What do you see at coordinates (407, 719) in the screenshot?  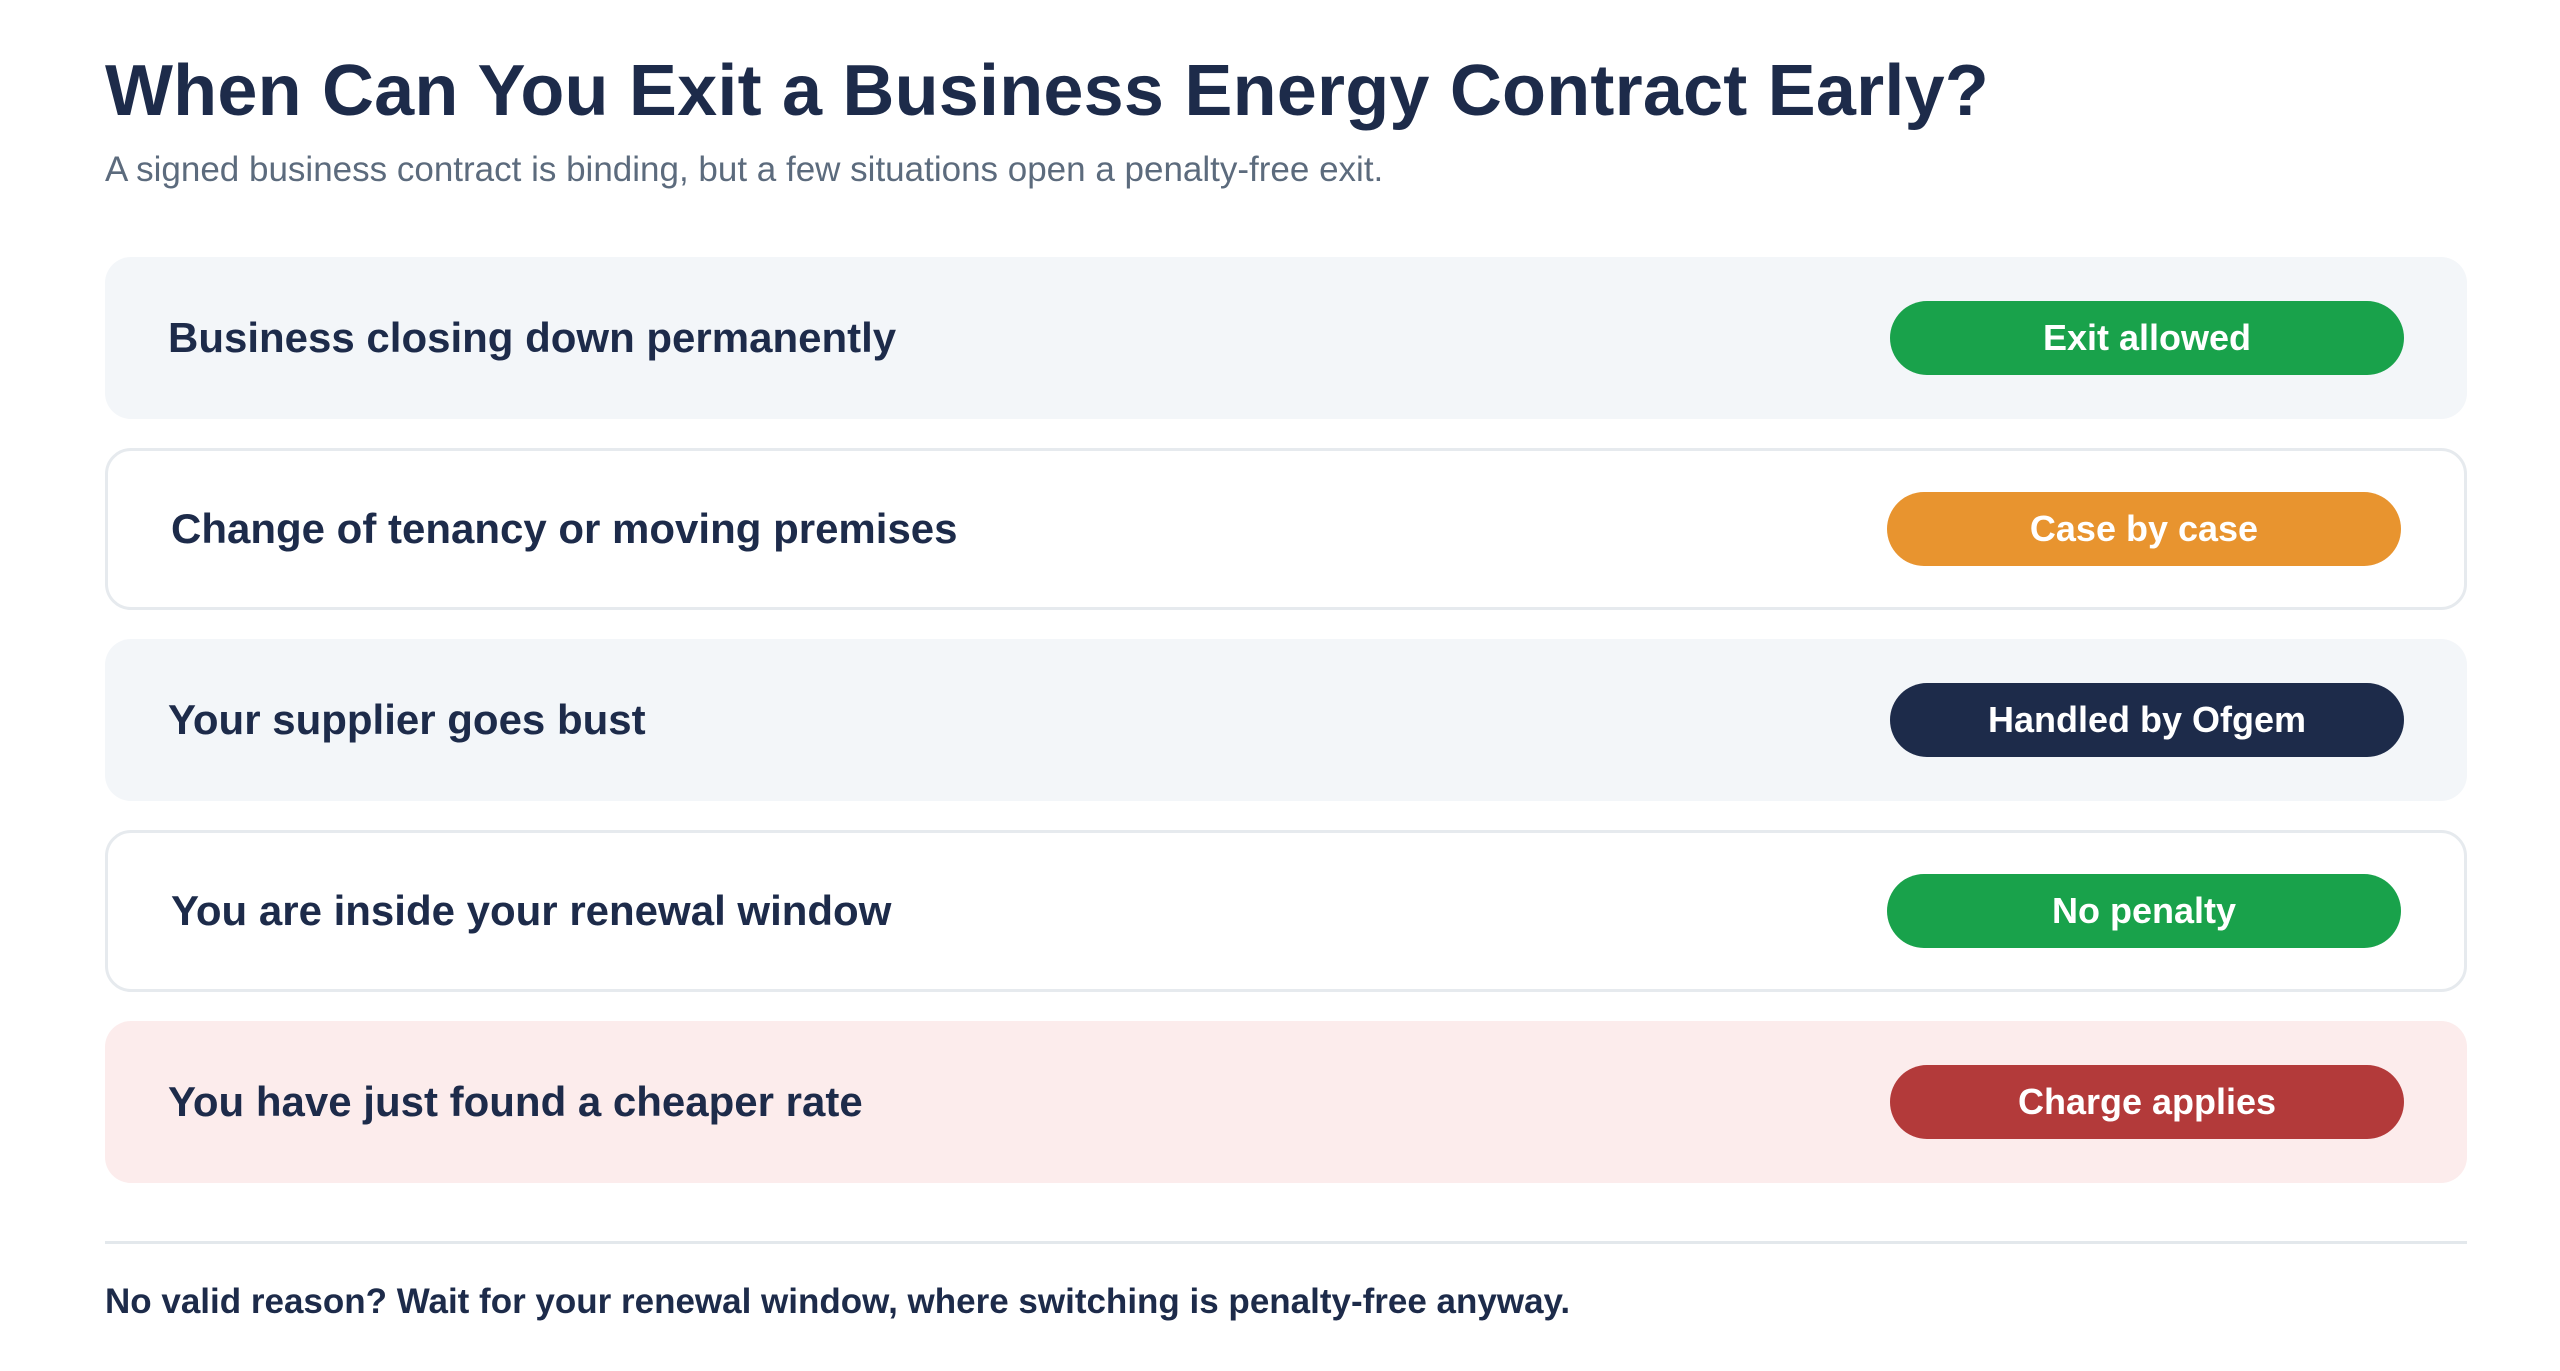 I see `scenario-label: Your supplier goes bust` at bounding box center [407, 719].